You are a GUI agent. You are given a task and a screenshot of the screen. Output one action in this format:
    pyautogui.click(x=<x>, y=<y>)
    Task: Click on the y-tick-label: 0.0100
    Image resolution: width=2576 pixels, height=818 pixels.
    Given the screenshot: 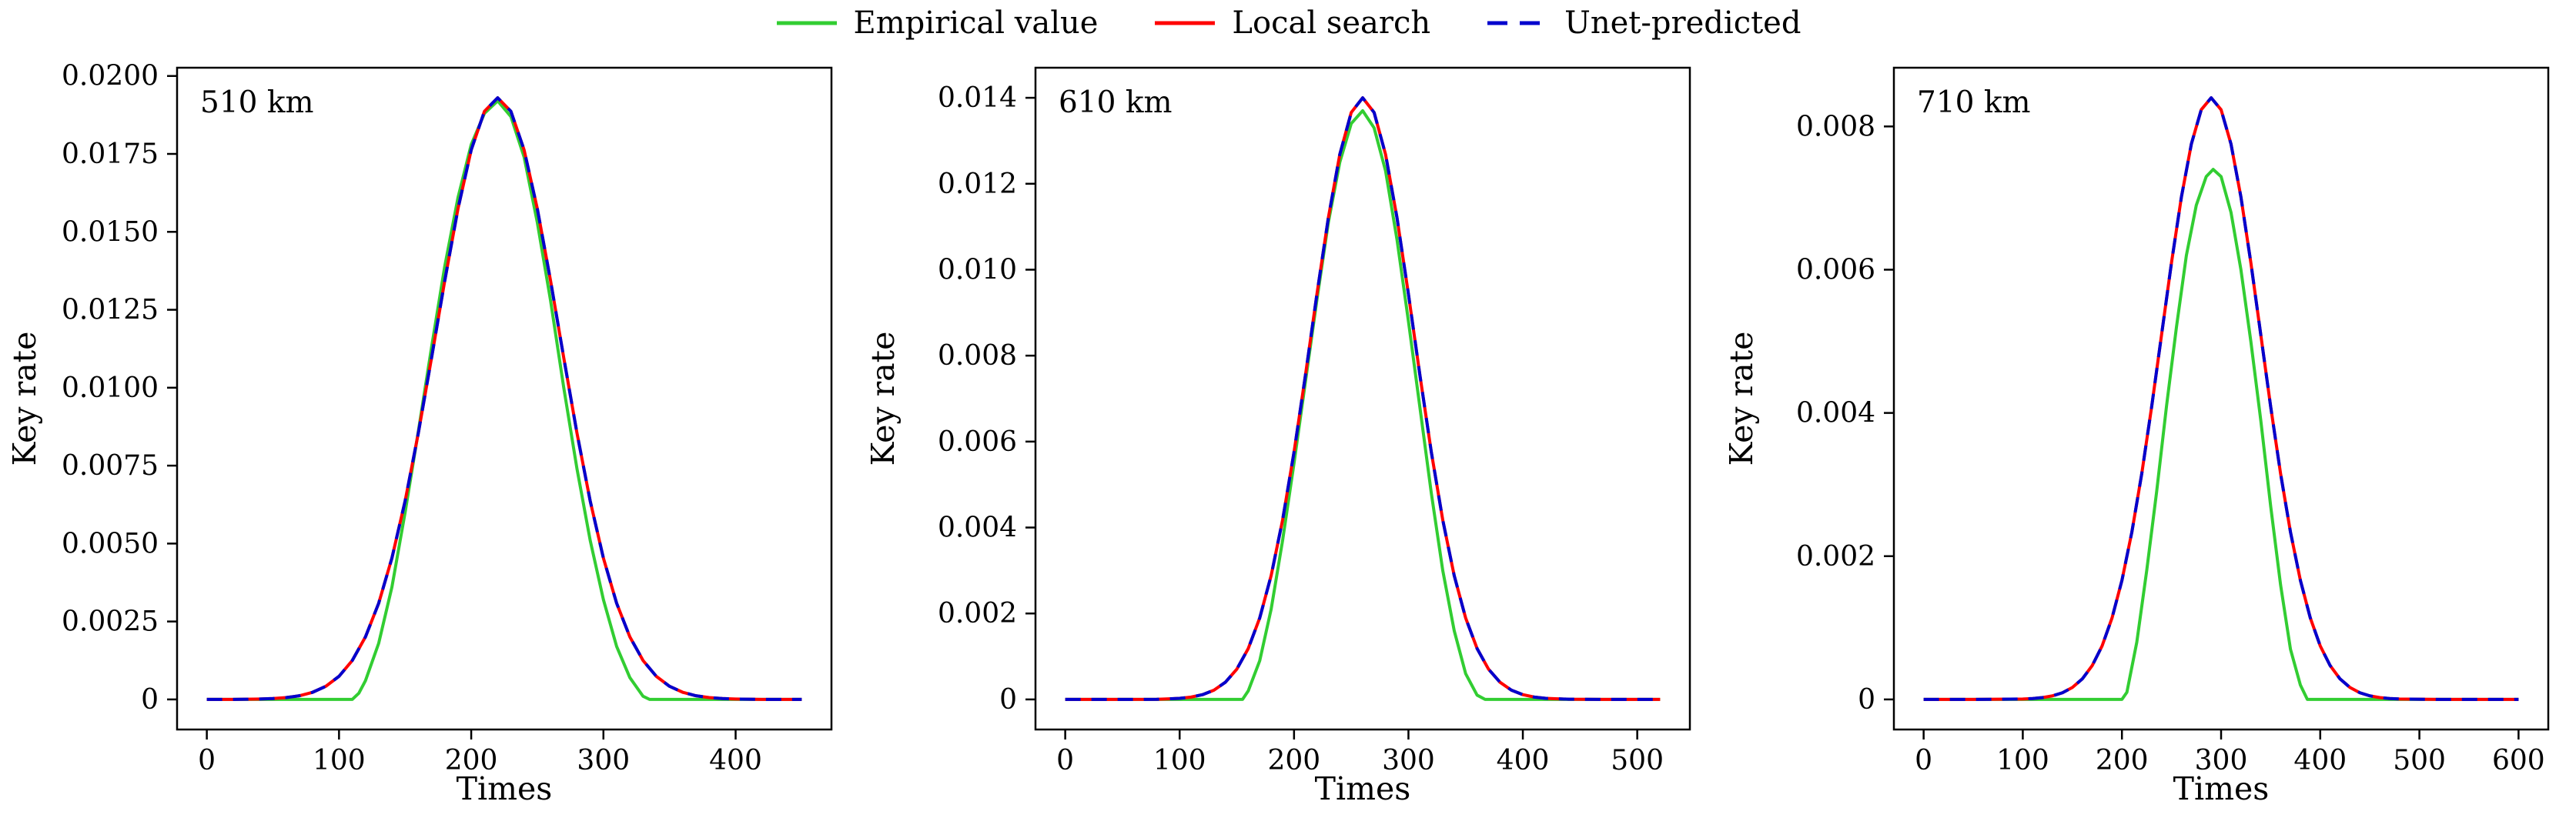 What is the action you would take?
    pyautogui.click(x=111, y=388)
    